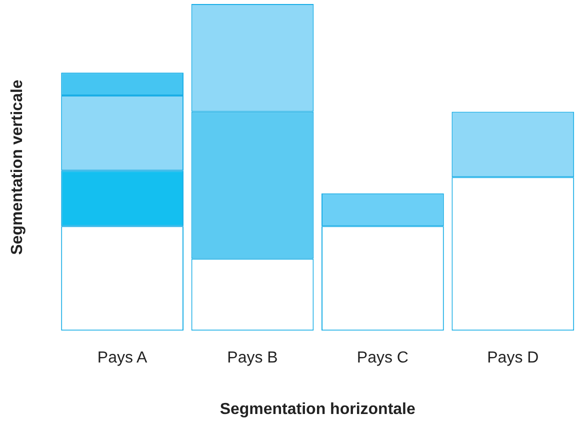  What do you see at coordinates (122, 358) in the screenshot?
I see `x-tick-label: Pays A` at bounding box center [122, 358].